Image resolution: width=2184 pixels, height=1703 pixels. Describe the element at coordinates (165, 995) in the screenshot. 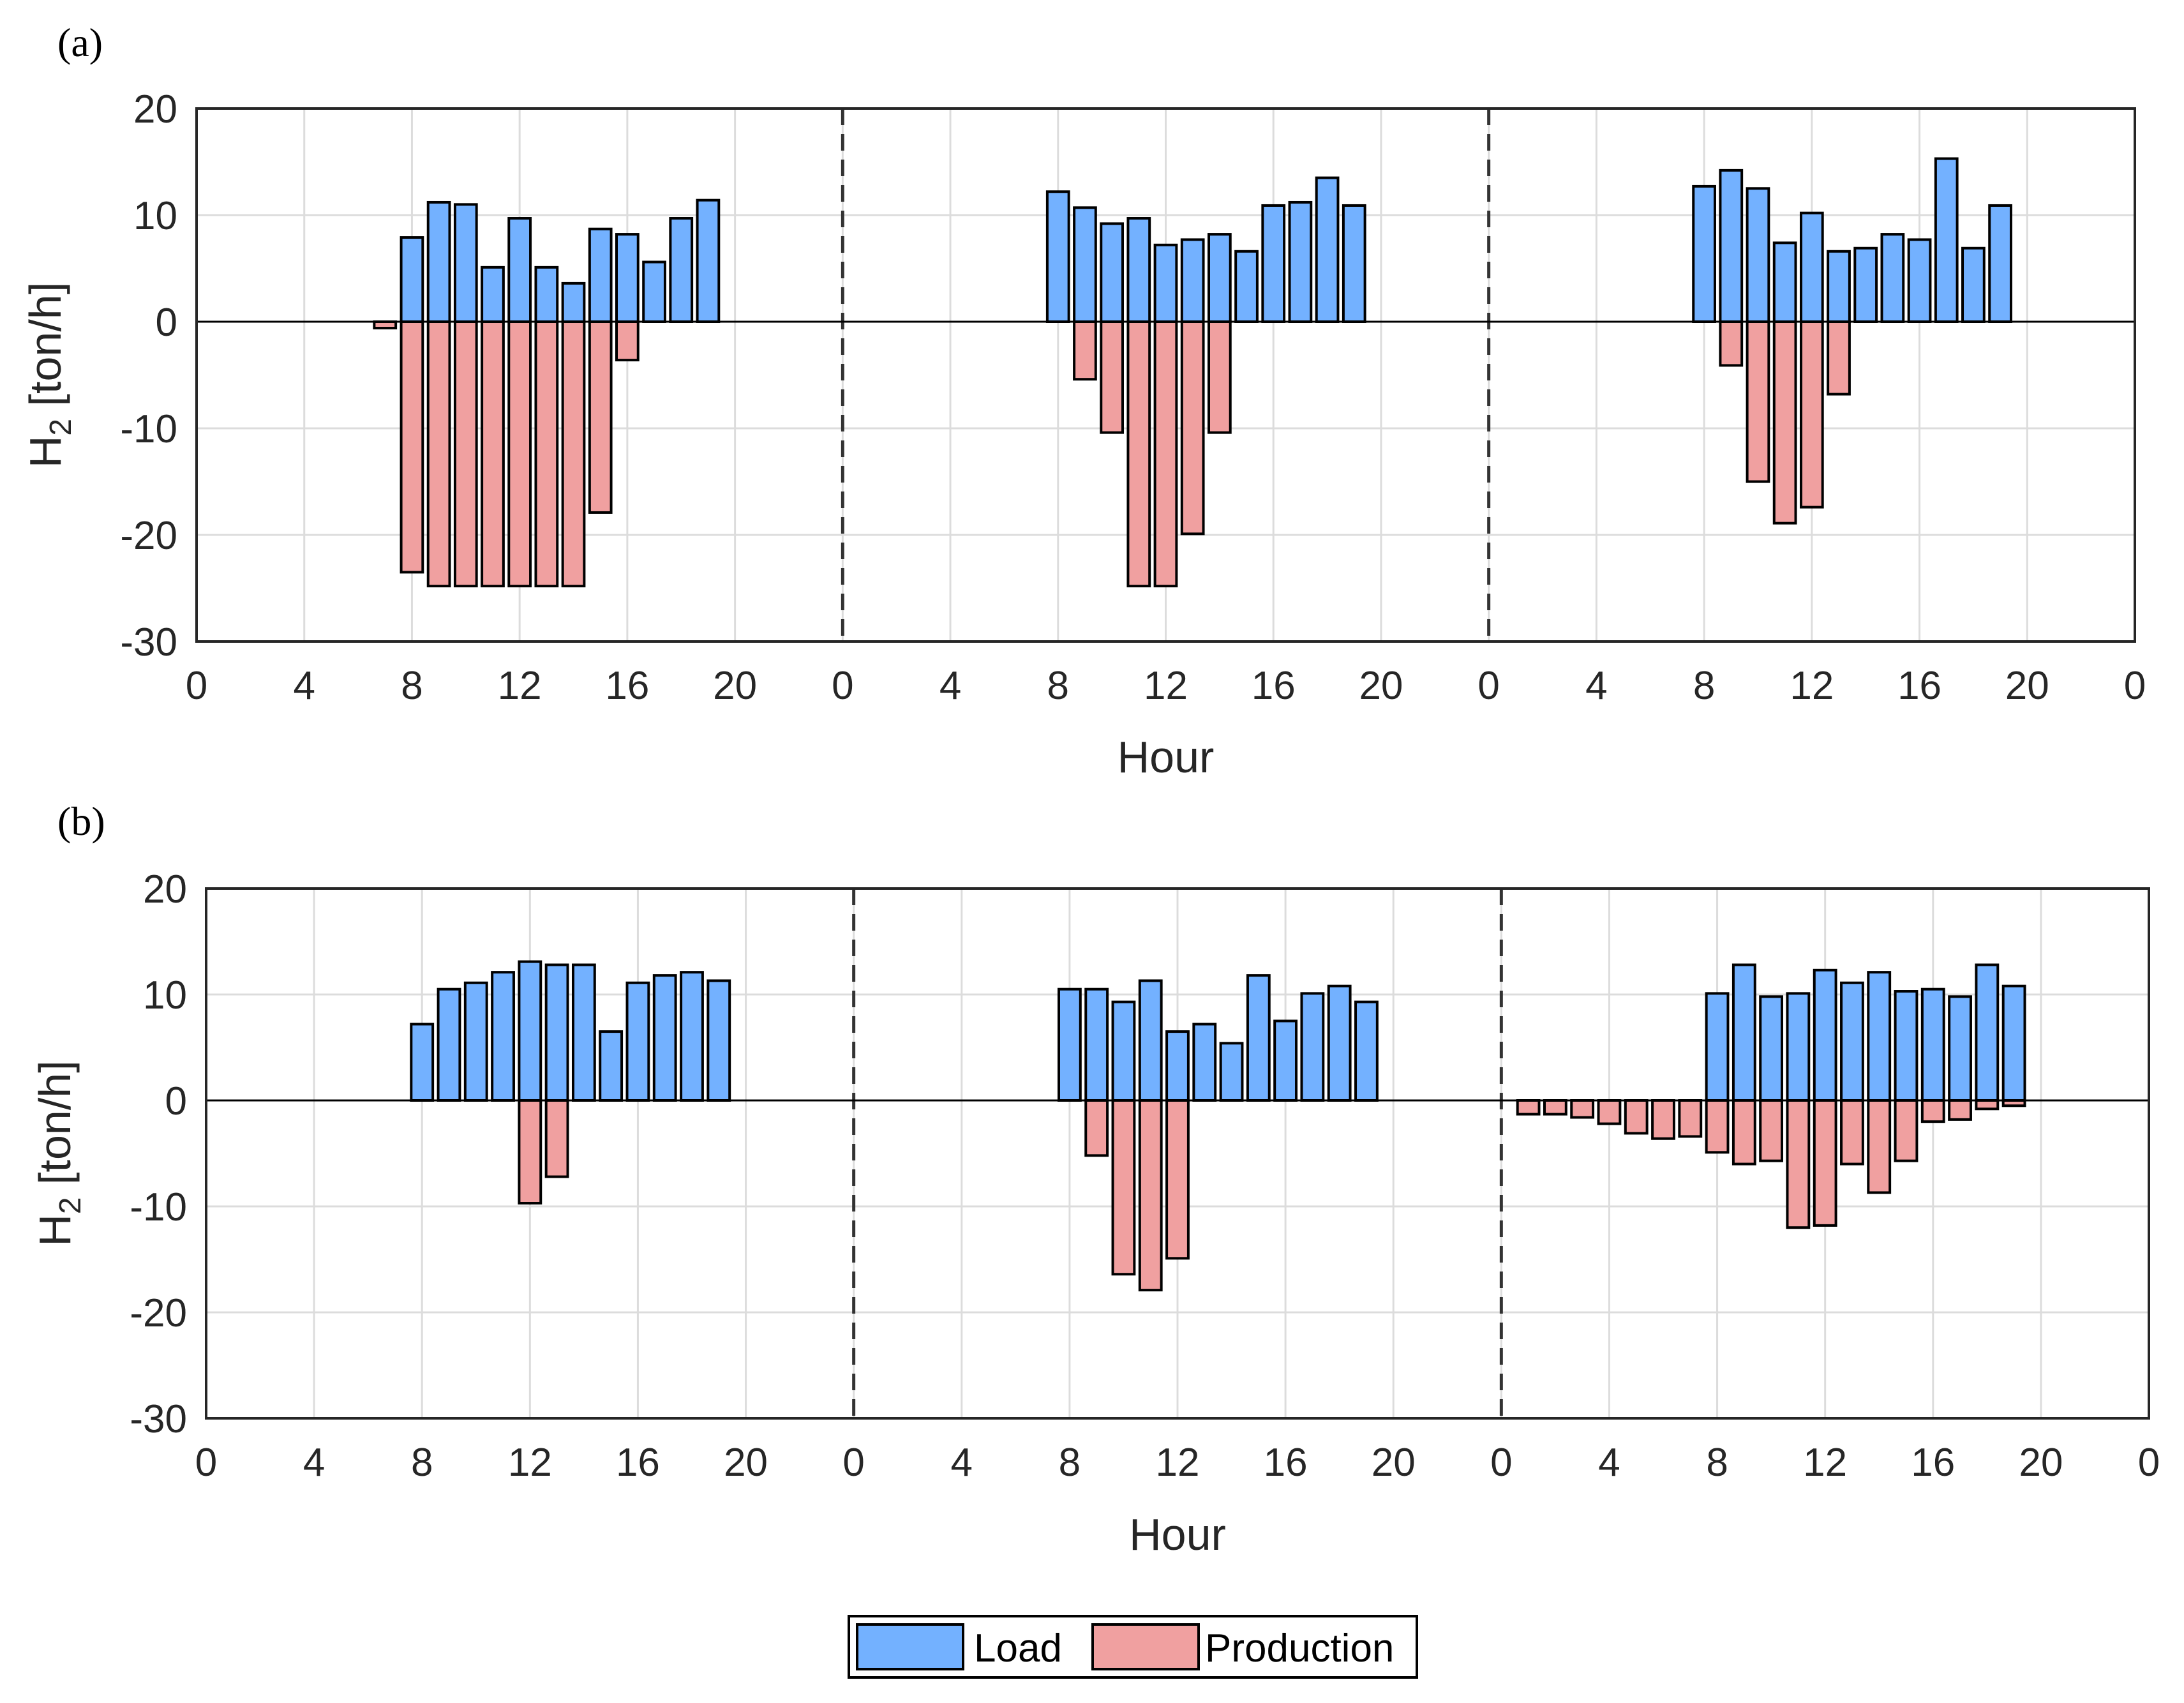

I see `panel-b-y-tick-label: 10` at that location.